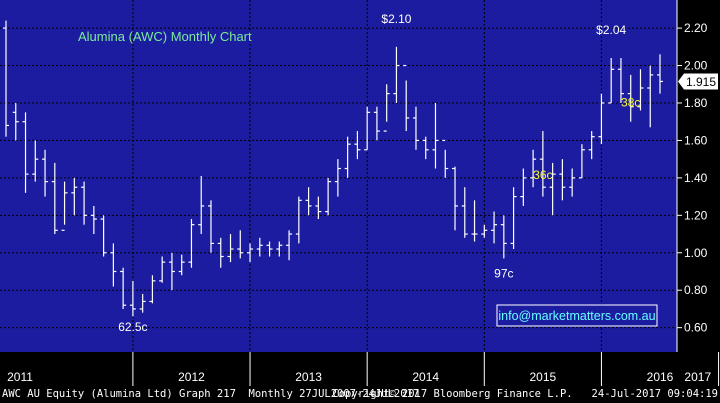  What do you see at coordinates (611, 30) in the screenshot?
I see `annotation-label: $2.04` at bounding box center [611, 30].